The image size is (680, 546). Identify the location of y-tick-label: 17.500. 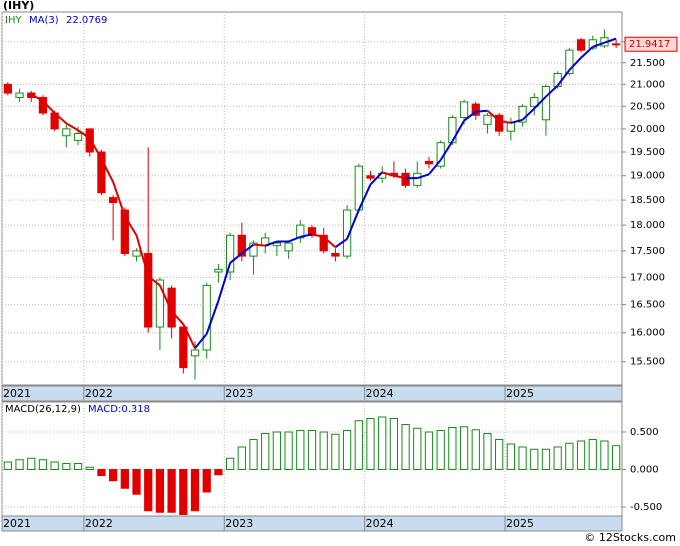
(647, 251).